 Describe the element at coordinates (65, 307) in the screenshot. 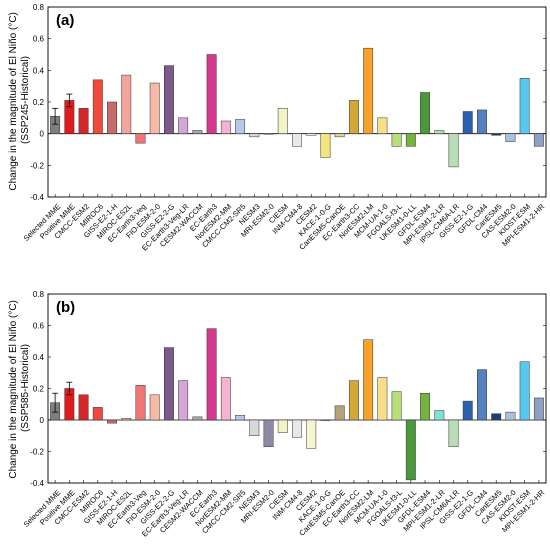

I see `panel-label: (b)` at that location.